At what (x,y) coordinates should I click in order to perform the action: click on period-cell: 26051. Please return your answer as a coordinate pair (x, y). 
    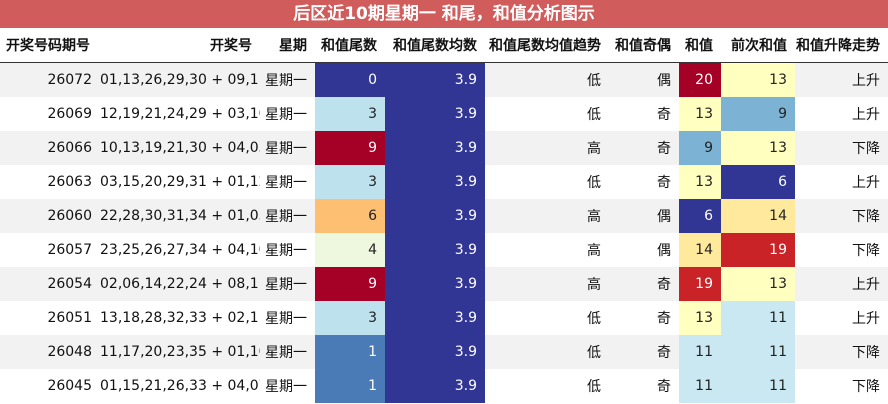
    Looking at the image, I should click on (50, 318).